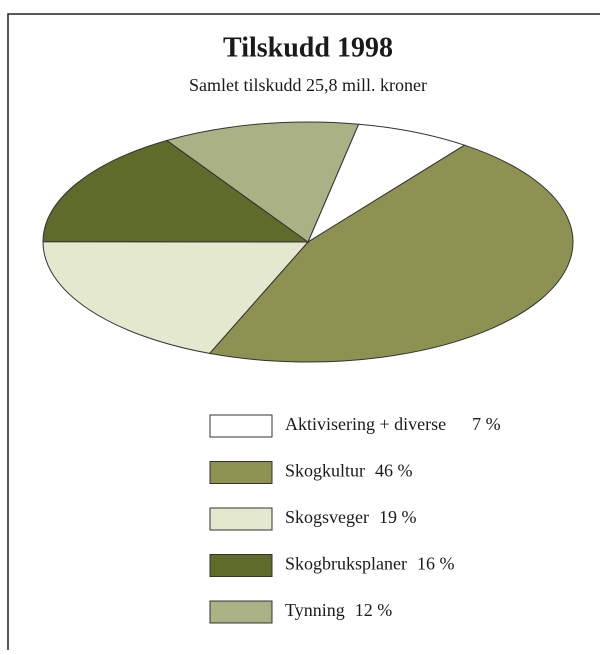 The image size is (603, 655). I want to click on legend-value: 16 %, so click(436, 564).